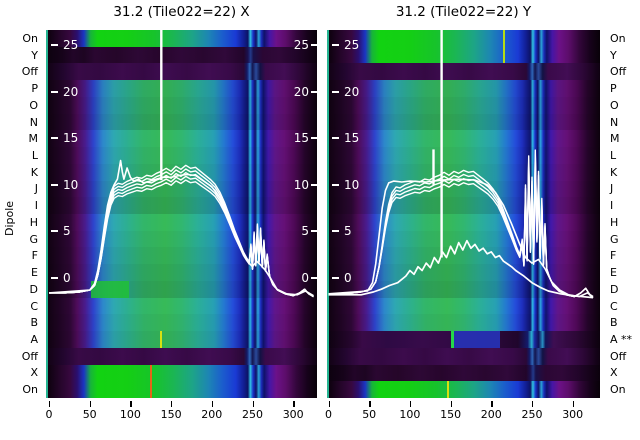  What do you see at coordinates (463, 89) in the screenshot?
I see `heatmap-row-P` at bounding box center [463, 89].